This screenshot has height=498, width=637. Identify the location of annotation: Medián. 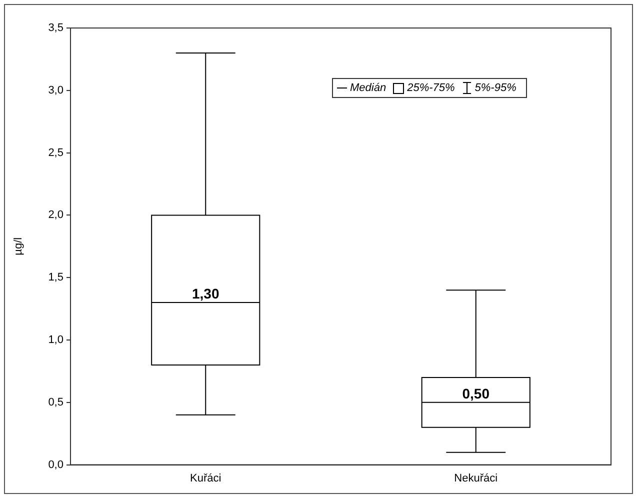
(368, 88).